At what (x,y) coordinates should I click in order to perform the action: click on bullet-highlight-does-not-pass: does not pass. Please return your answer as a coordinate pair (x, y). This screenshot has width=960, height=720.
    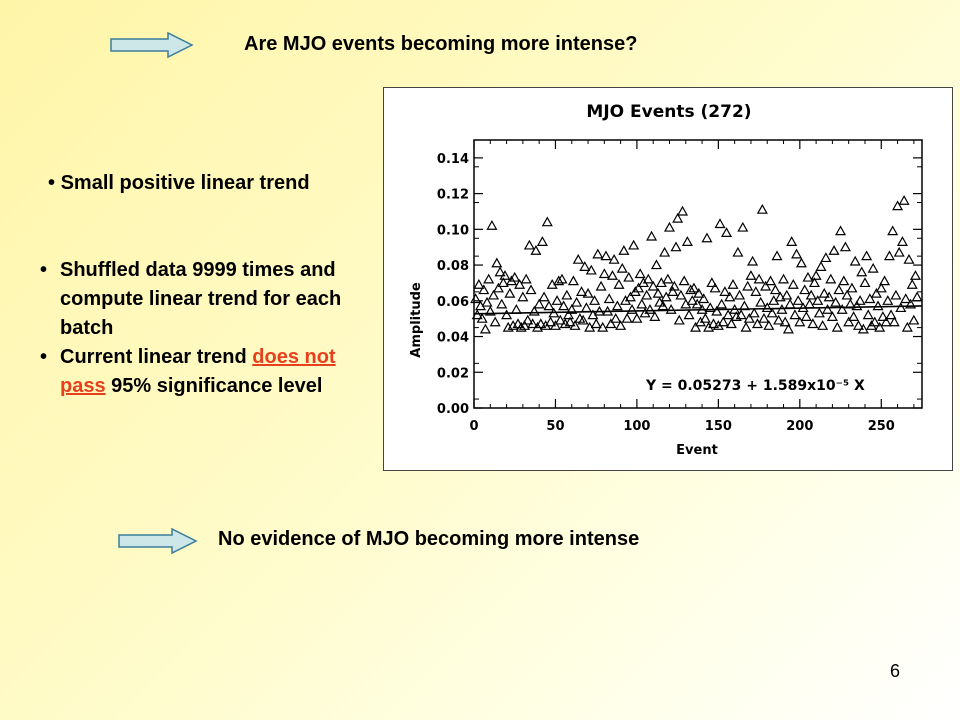
    Looking at the image, I should click on (198, 371).